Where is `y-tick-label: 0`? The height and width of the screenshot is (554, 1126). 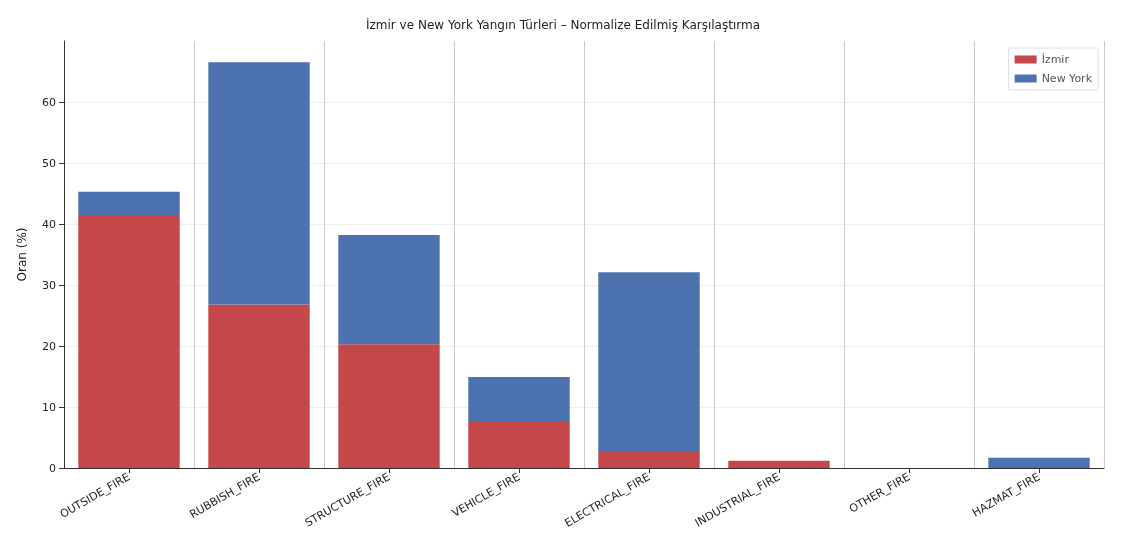
y-tick-label: 0 is located at coordinates (52, 468).